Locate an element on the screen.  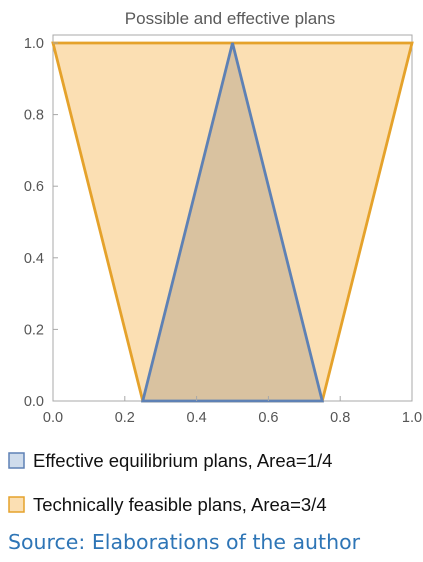
y-tick-label: 1.0 is located at coordinates (34, 44).